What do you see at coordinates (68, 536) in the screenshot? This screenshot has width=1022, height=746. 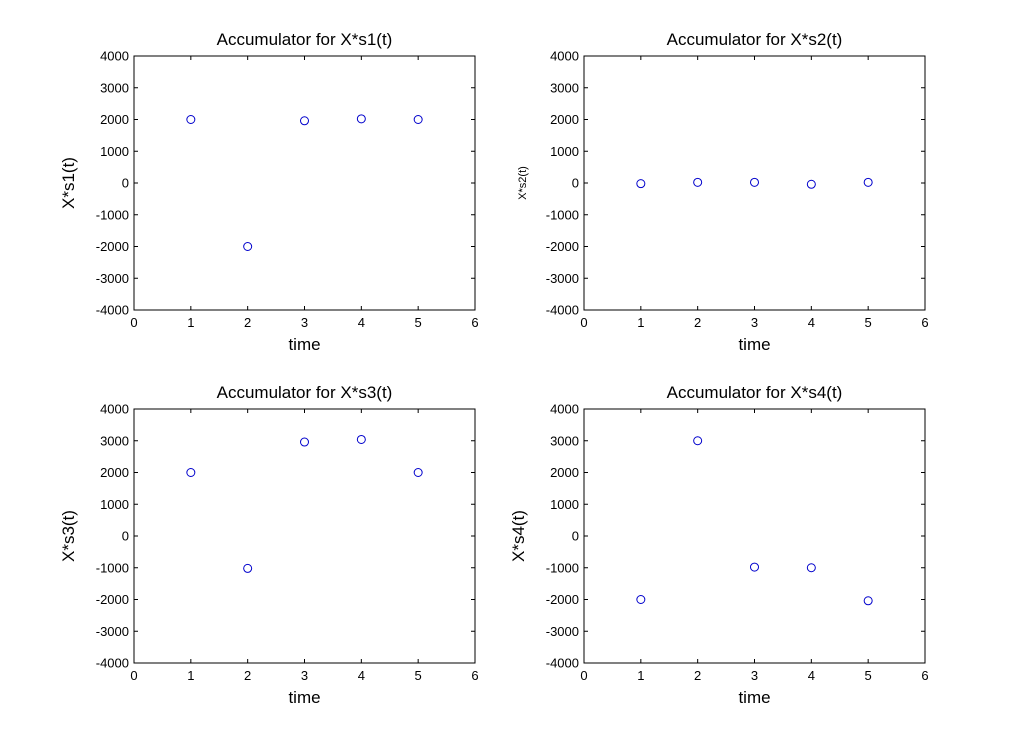 I see `y-axis-label: X*s3(t)` at bounding box center [68, 536].